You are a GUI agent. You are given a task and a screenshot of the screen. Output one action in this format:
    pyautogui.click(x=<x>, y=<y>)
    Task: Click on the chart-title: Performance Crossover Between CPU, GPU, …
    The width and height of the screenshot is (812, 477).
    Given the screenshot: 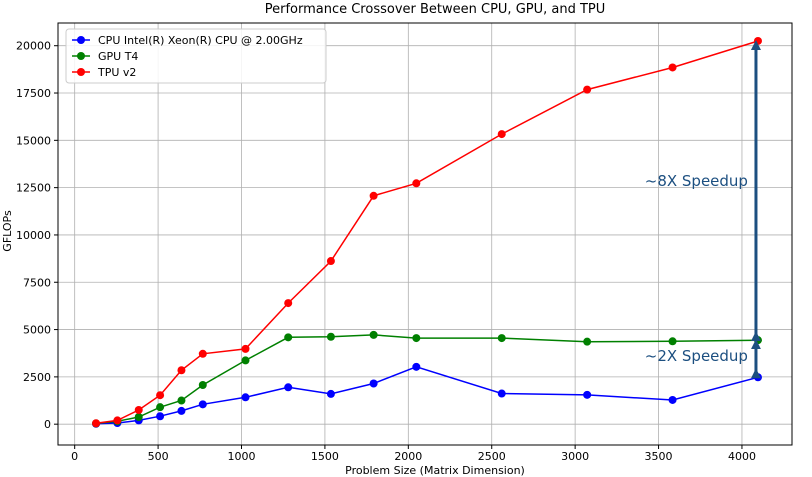 What is the action you would take?
    pyautogui.click(x=435, y=9)
    